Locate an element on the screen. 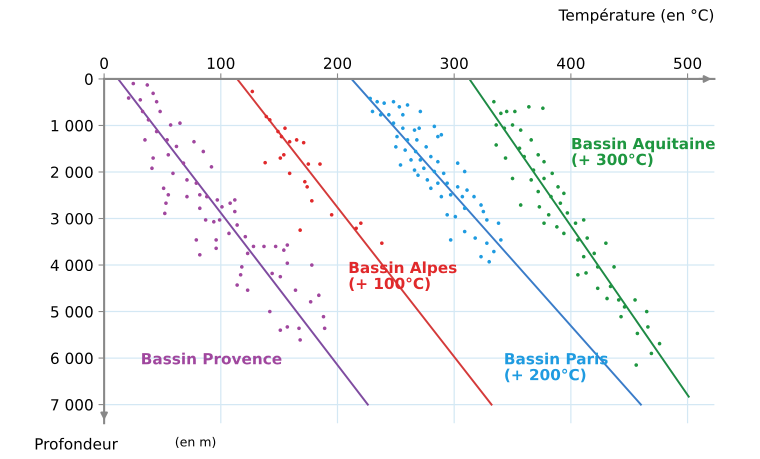 This screenshot has width=760, height=459. text: (en m) is located at coordinates (196, 442).